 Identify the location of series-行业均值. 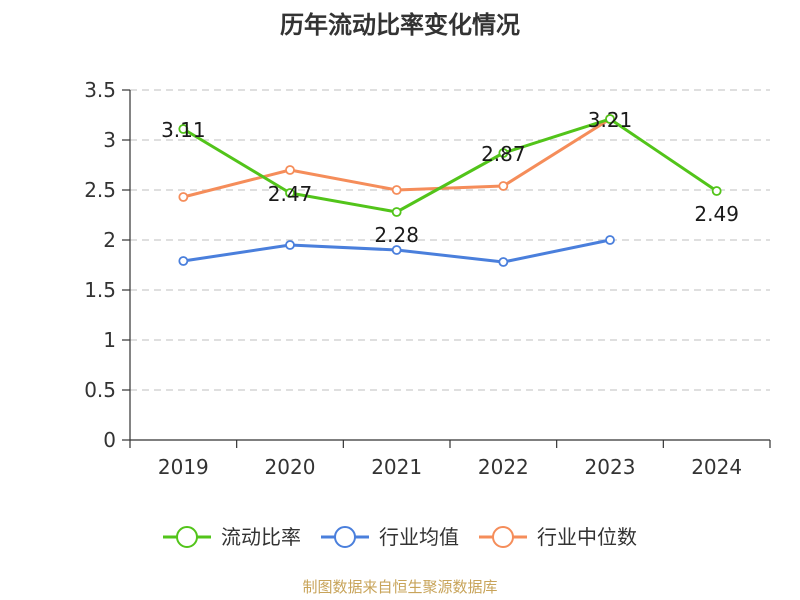
(396, 251).